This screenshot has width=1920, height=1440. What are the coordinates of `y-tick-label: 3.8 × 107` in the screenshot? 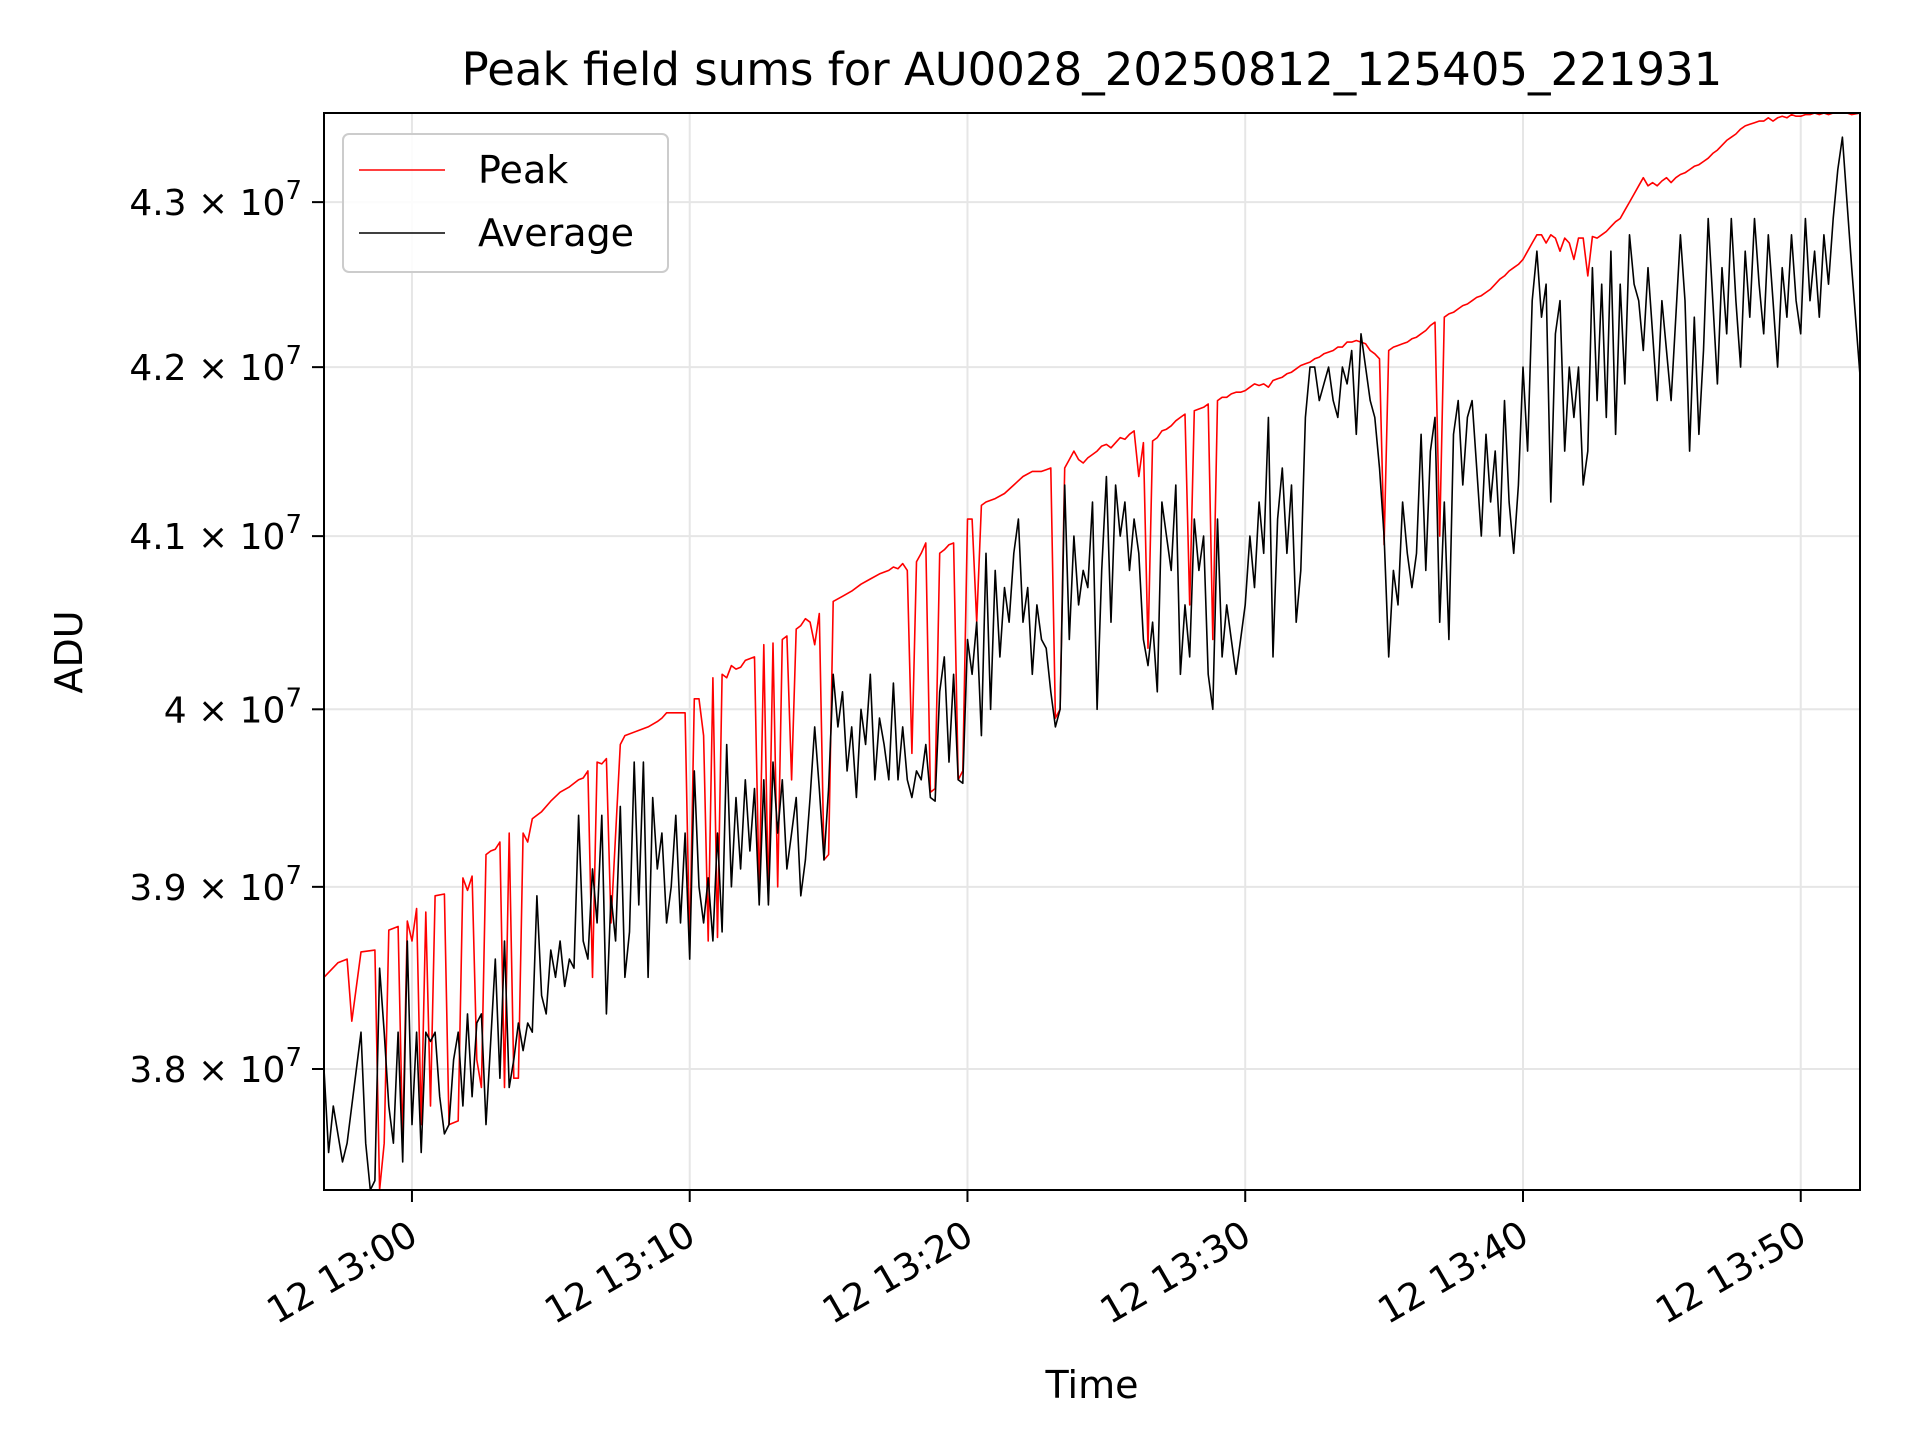 It's located at (215, 1067).